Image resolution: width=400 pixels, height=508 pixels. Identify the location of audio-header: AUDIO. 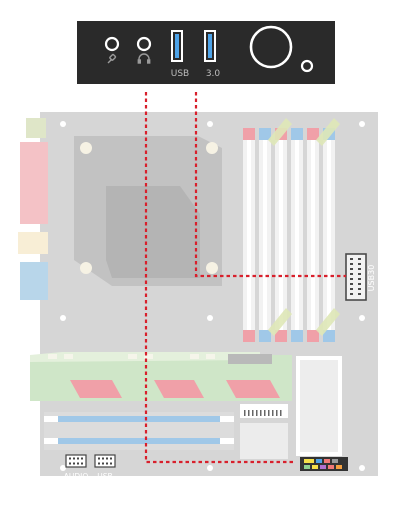
(76, 467).